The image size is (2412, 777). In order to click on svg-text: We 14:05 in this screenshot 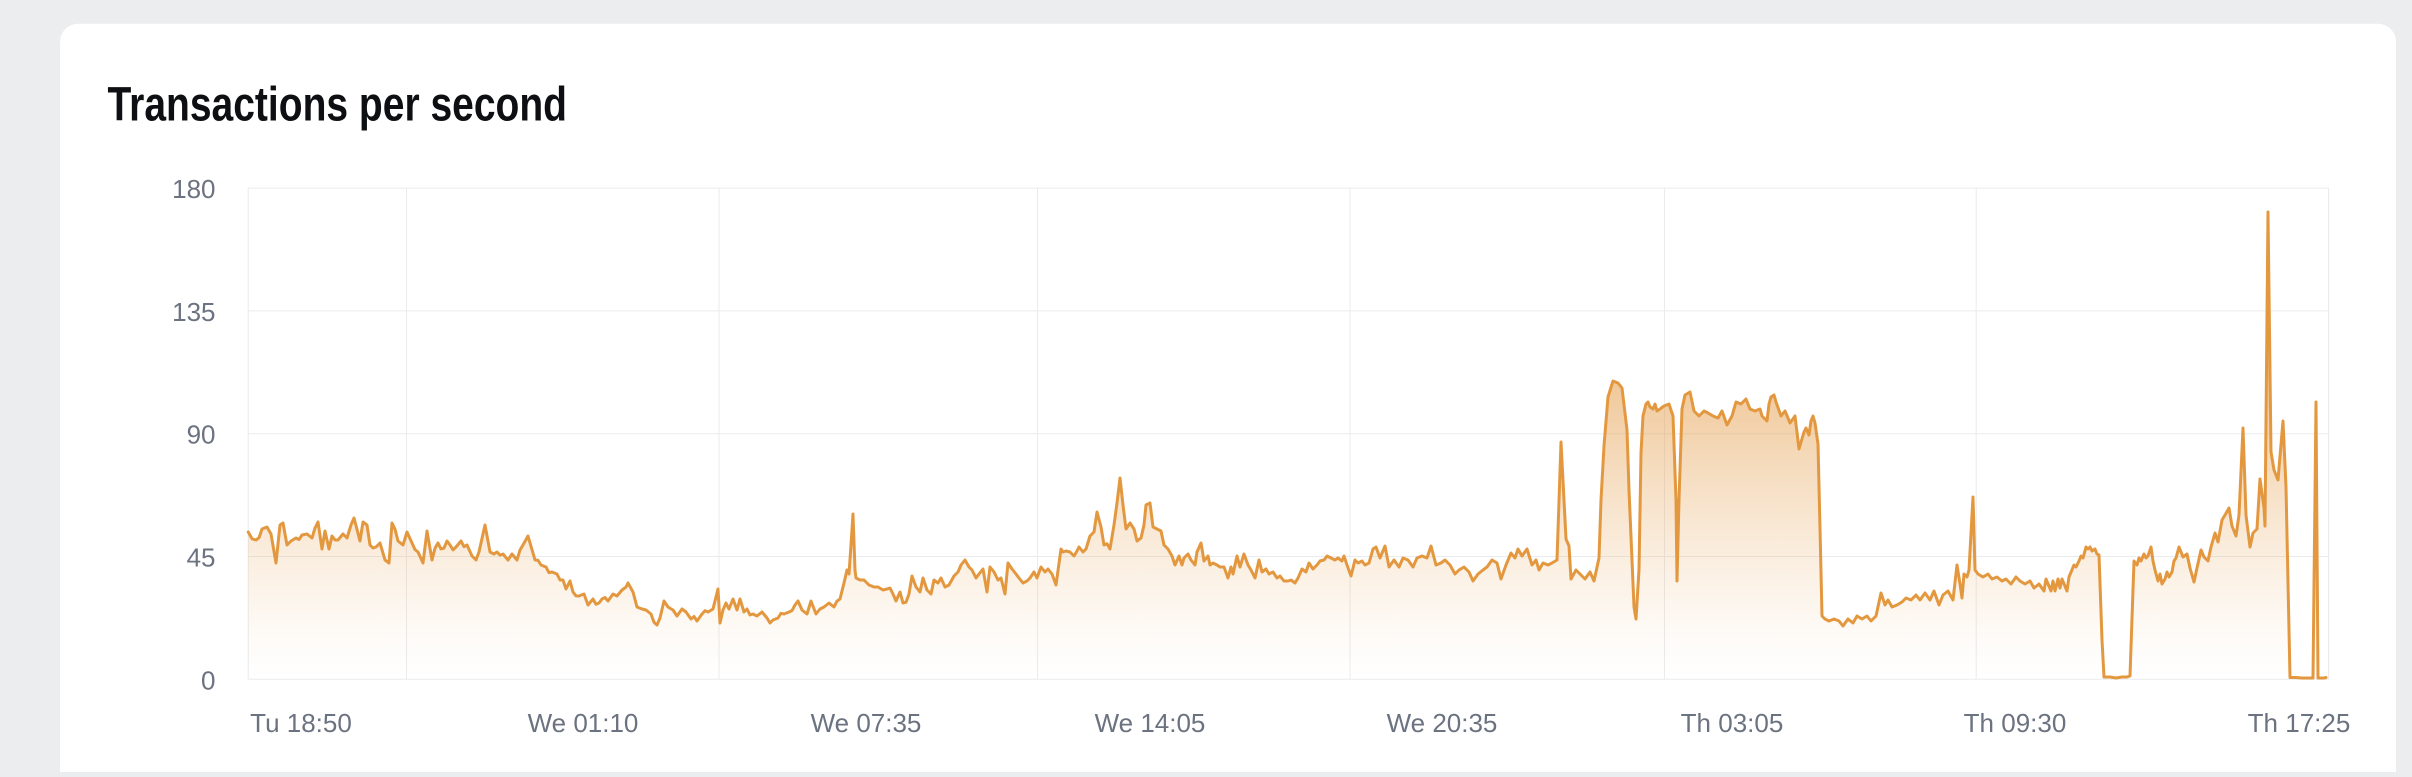, I will do `click(1150, 723)`.